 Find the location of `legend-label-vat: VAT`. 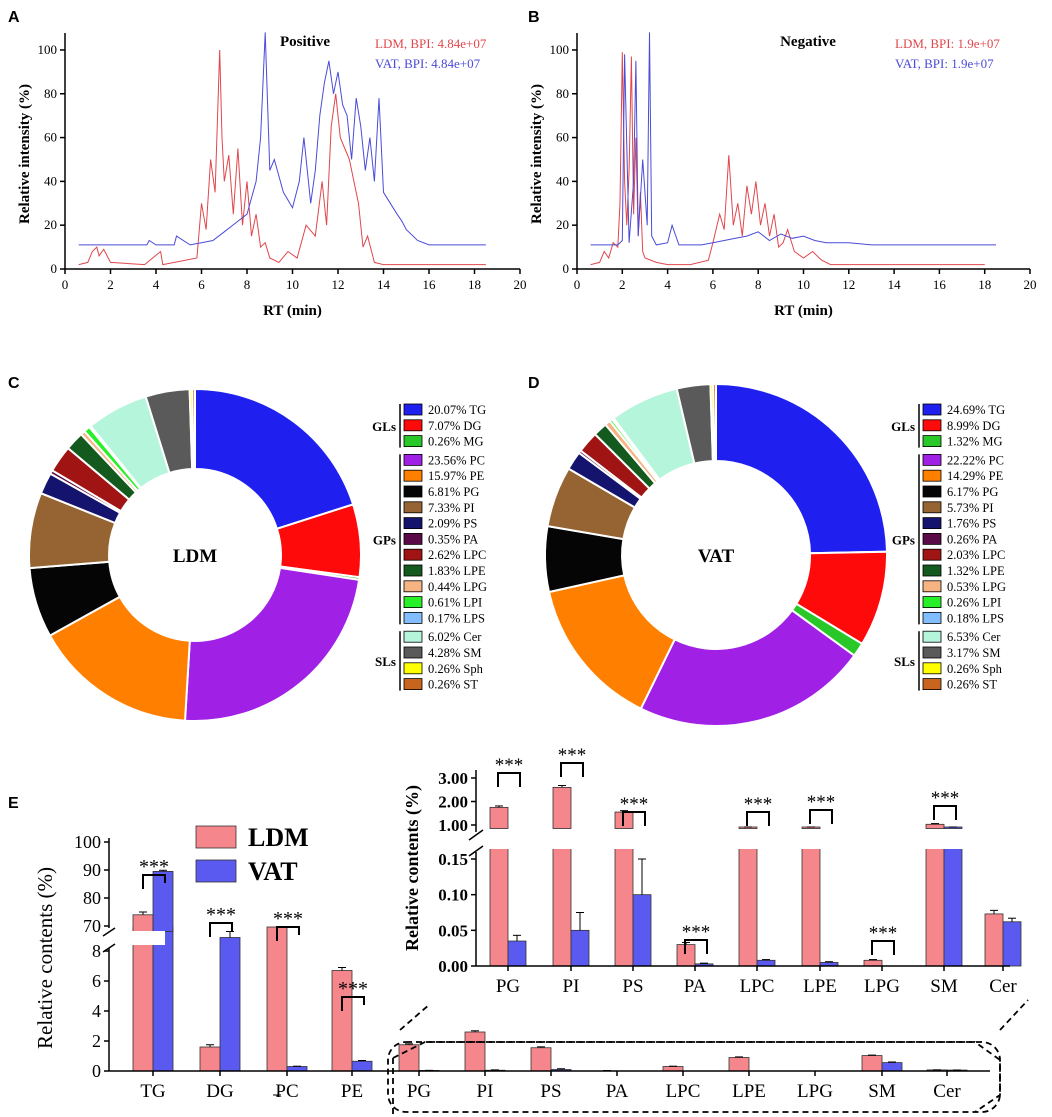

legend-label-vat: VAT is located at coordinates (273, 871).